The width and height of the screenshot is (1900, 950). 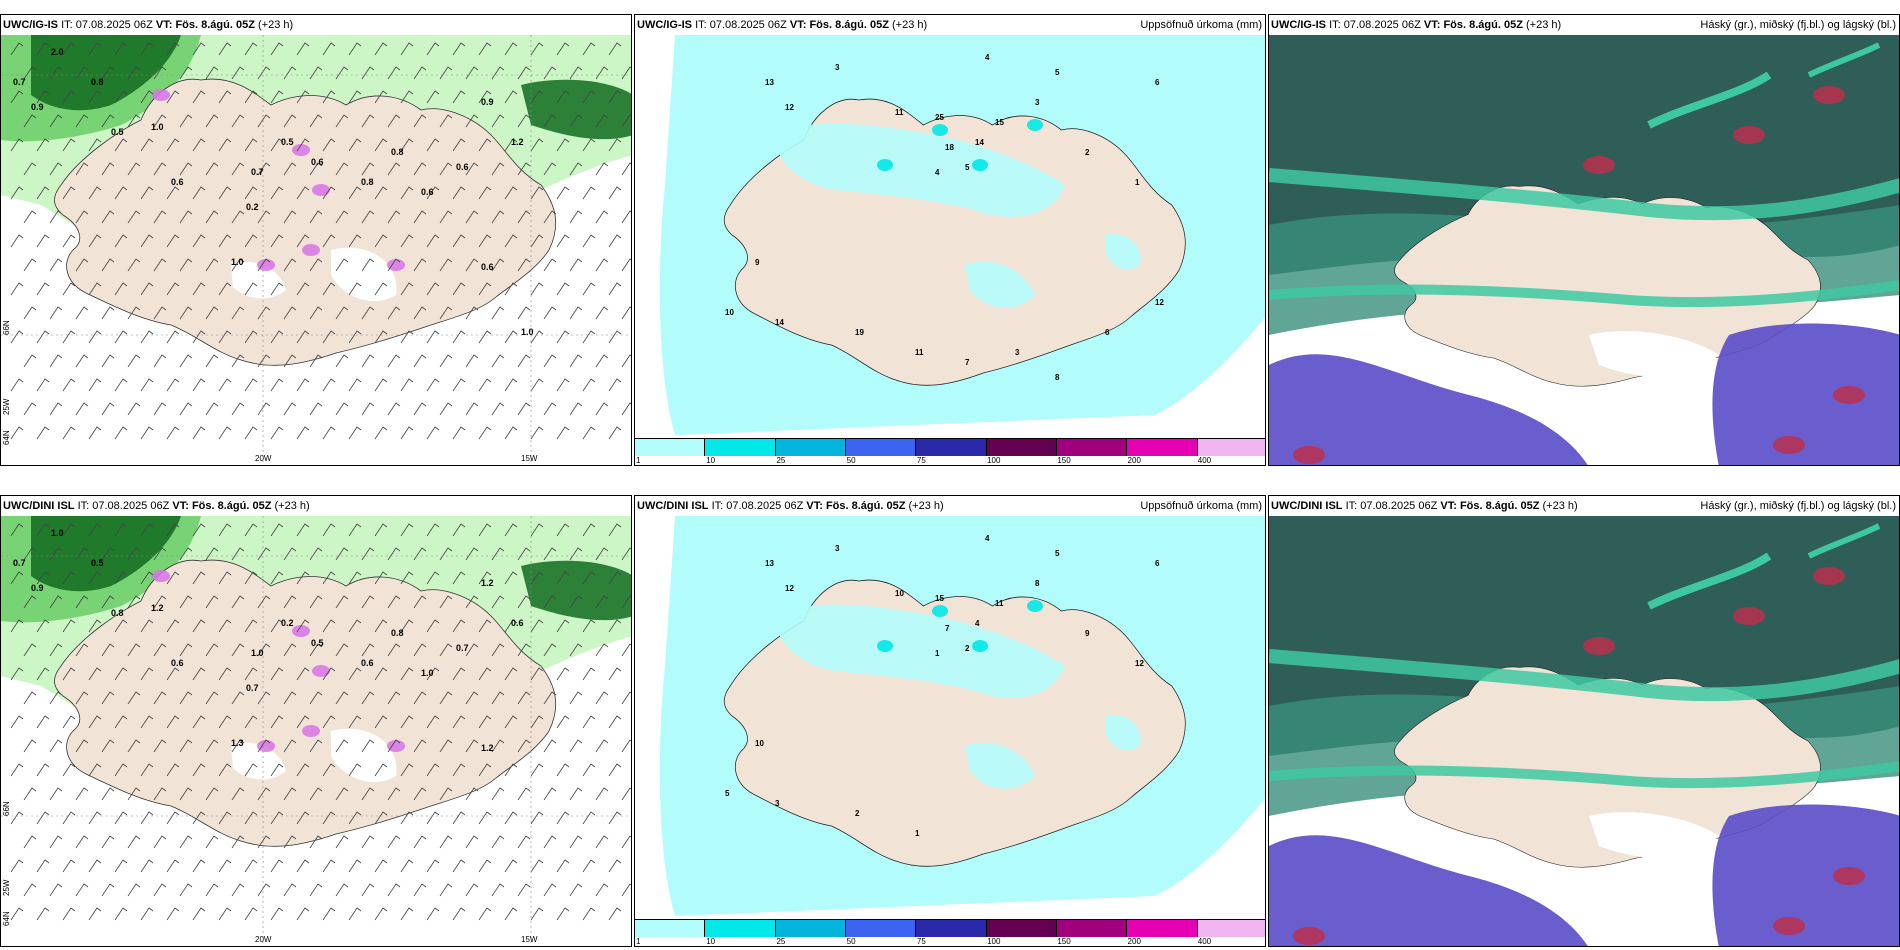 I want to click on precip-legend-labels: 1 10 25 50 75 100 150 200 400, so click(x=950, y=460).